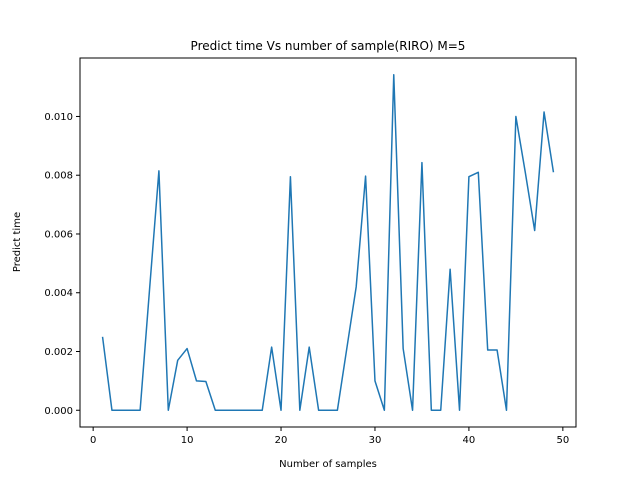 This screenshot has height=480, width=640. I want to click on x-tick-label: 0, so click(93, 440).